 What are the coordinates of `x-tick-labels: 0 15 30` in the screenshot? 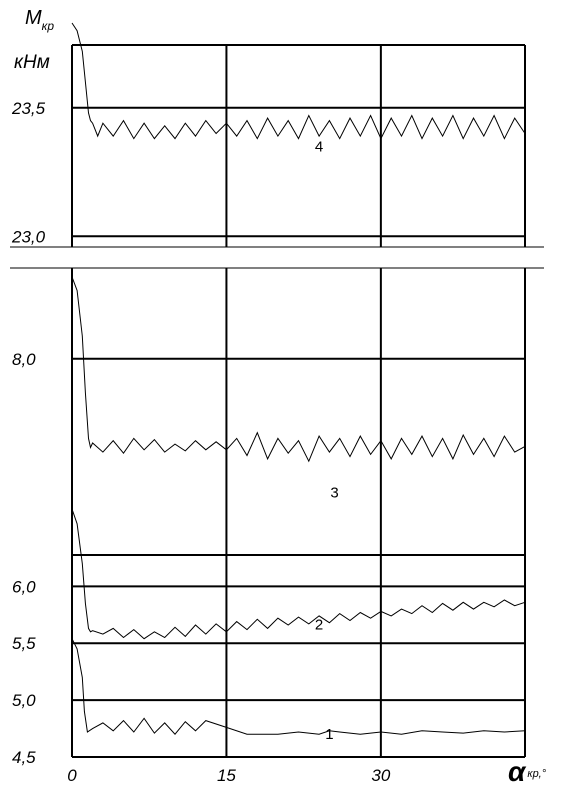 It's located at (229, 775).